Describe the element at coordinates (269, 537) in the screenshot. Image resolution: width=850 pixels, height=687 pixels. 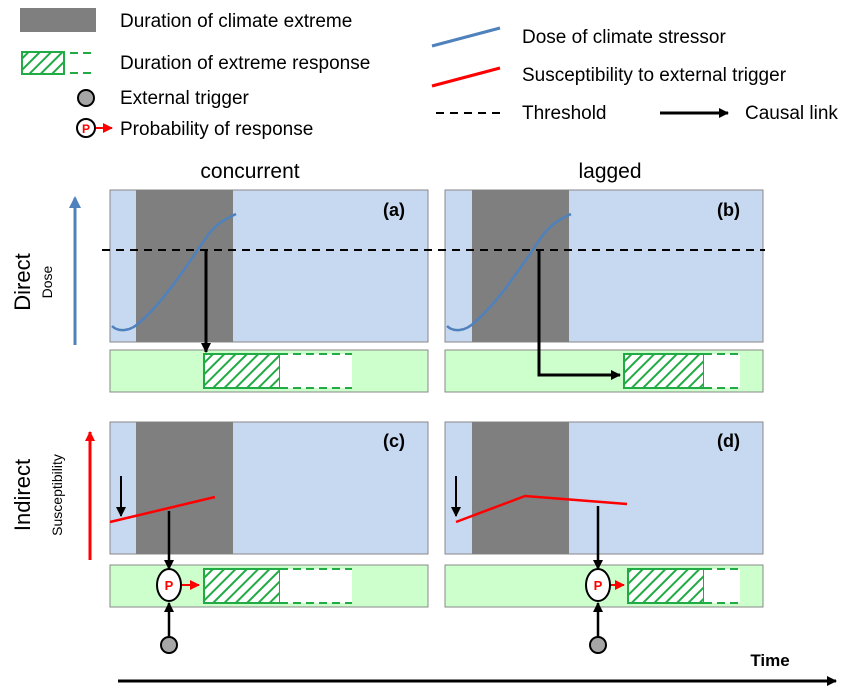
I see `panel-c: (c) P` at that location.